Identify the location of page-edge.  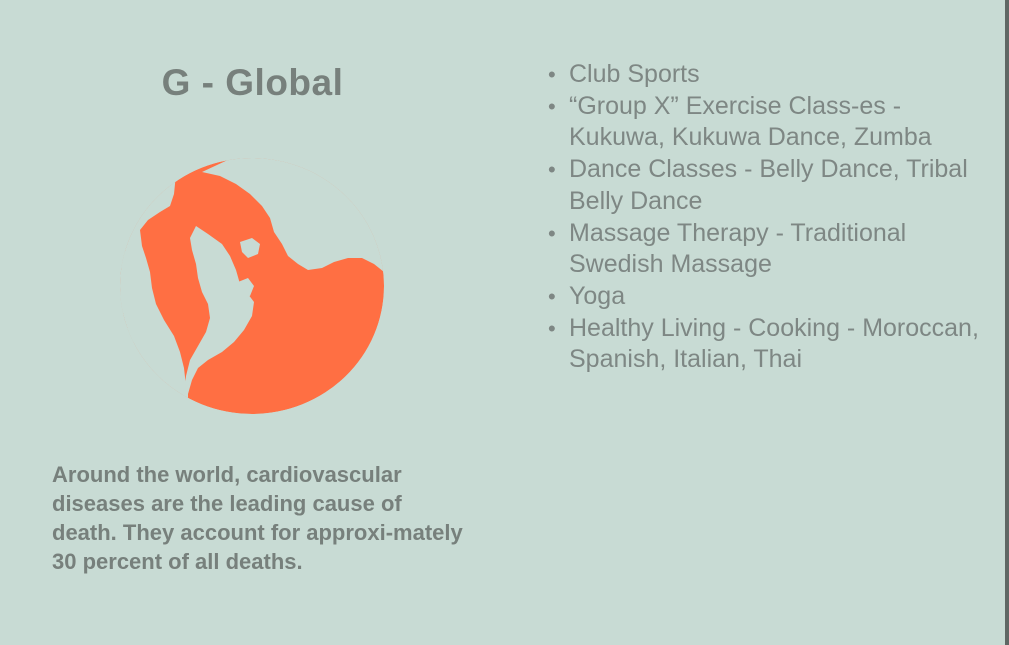
(1007, 322).